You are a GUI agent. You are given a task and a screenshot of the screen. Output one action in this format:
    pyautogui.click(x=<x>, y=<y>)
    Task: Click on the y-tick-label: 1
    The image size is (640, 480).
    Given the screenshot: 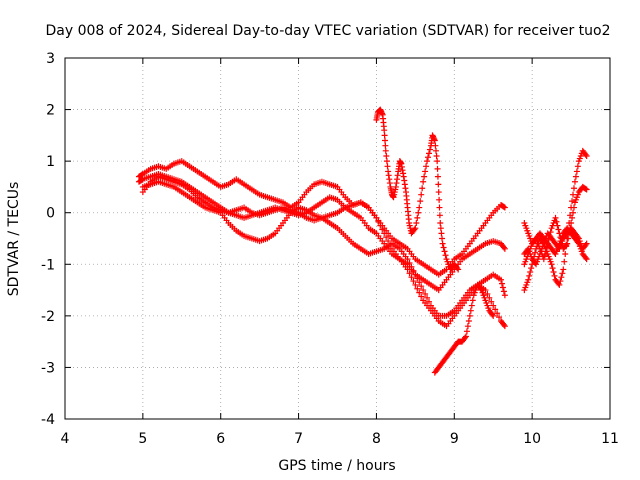 What is the action you would take?
    pyautogui.click(x=50, y=162)
    